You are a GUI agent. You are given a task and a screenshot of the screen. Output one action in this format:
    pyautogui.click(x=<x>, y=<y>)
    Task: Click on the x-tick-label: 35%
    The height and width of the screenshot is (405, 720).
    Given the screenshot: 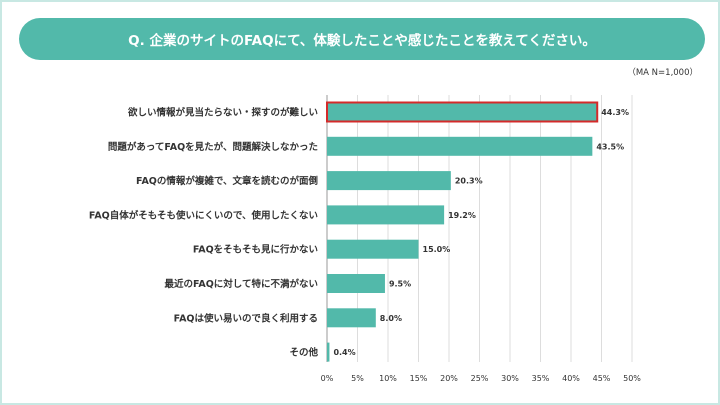 What is the action you would take?
    pyautogui.click(x=541, y=378)
    